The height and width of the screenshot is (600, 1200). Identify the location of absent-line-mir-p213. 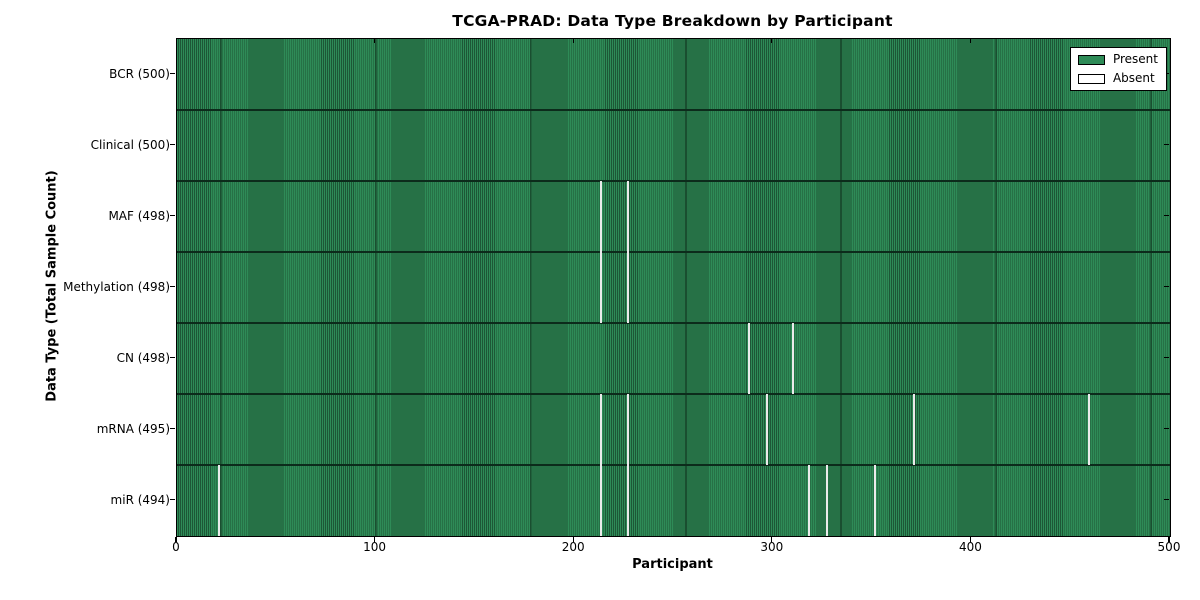
(600, 500).